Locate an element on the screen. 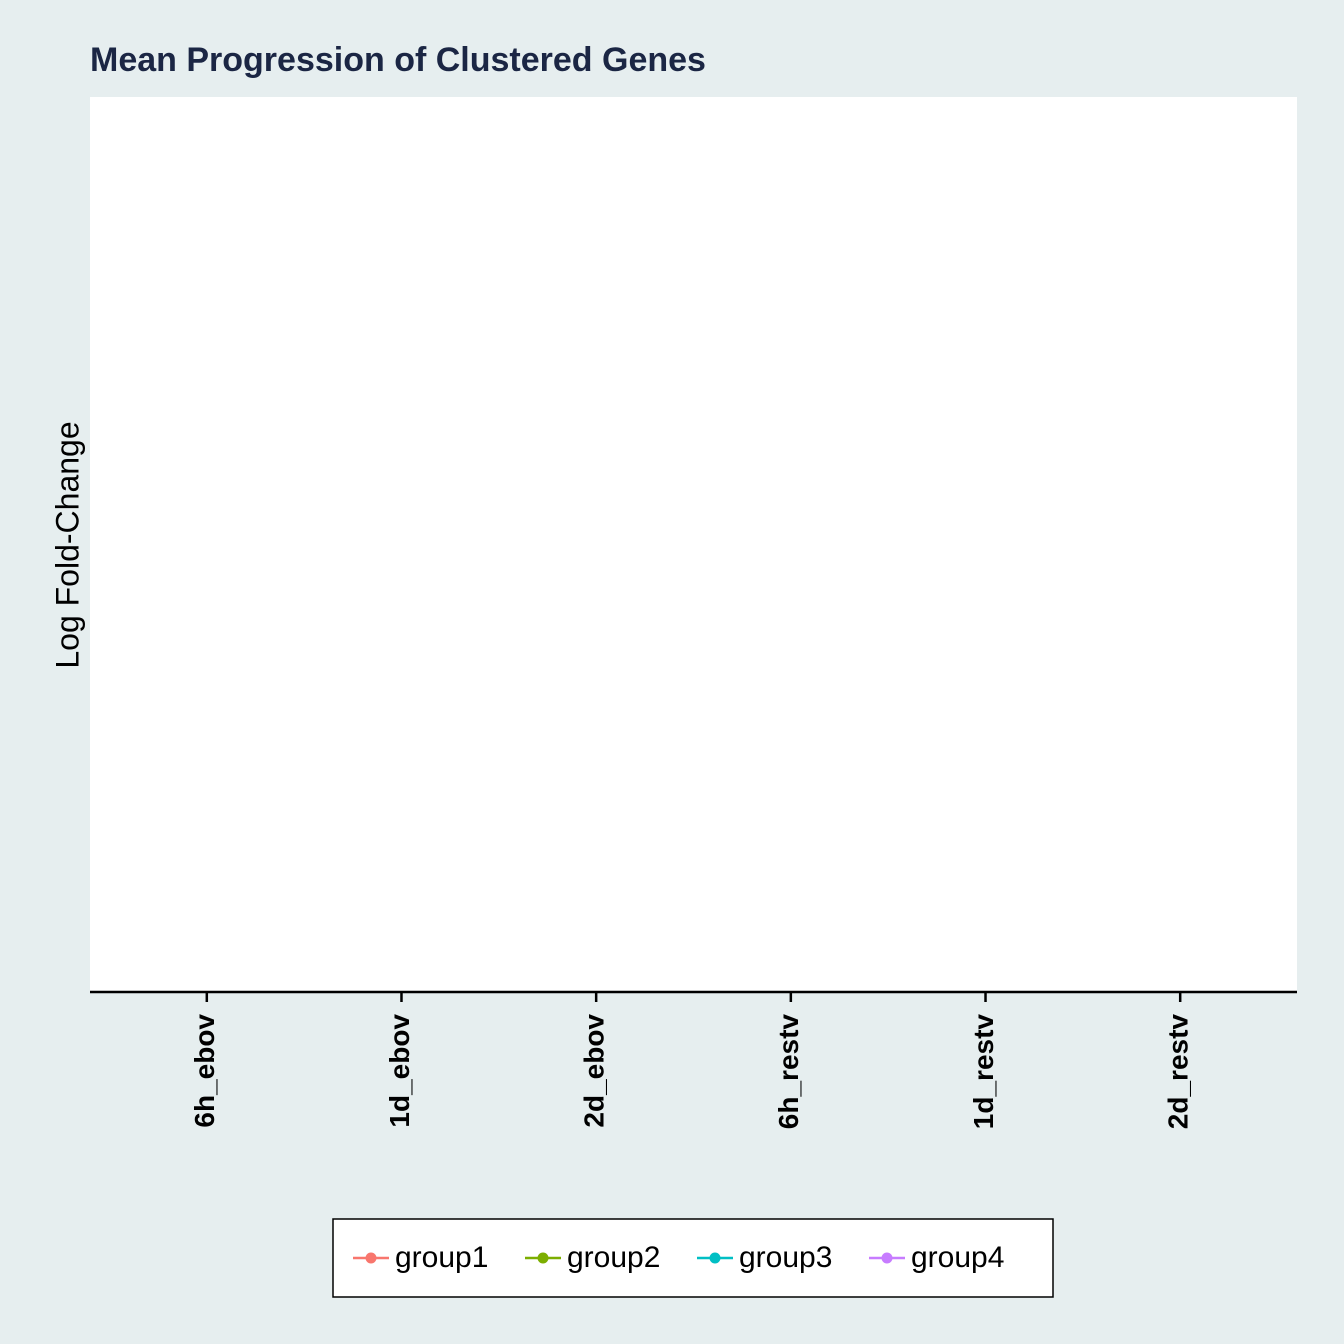  x-tick-label: 6h_ebov is located at coordinates (204, 1071).